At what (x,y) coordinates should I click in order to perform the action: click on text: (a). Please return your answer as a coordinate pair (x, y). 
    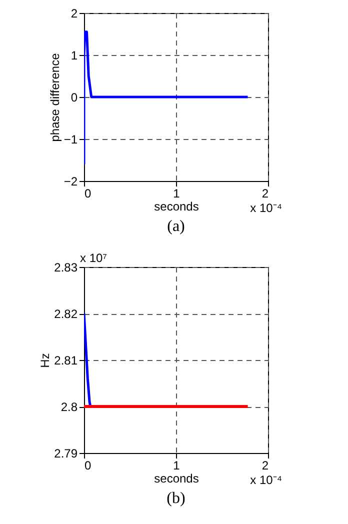
    Looking at the image, I should click on (176, 226).